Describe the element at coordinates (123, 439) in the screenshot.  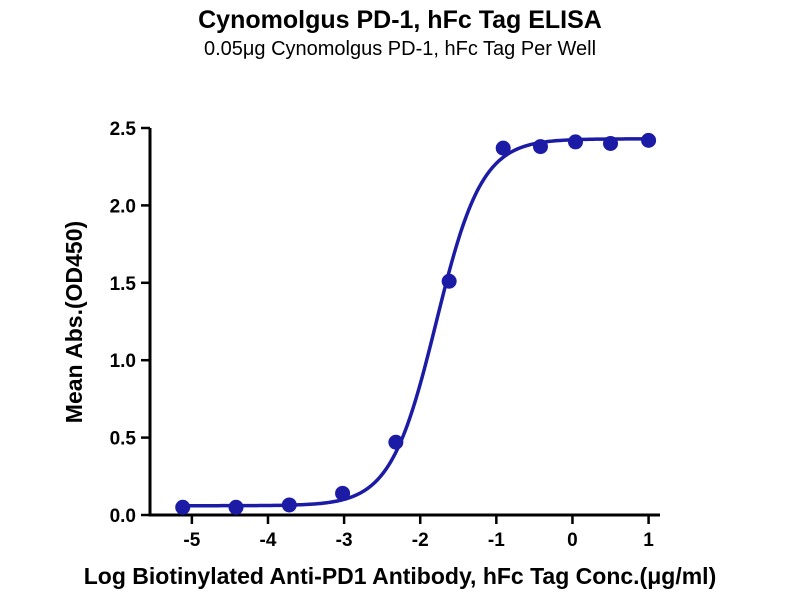
I see `y-tick-label: 0.5` at that location.